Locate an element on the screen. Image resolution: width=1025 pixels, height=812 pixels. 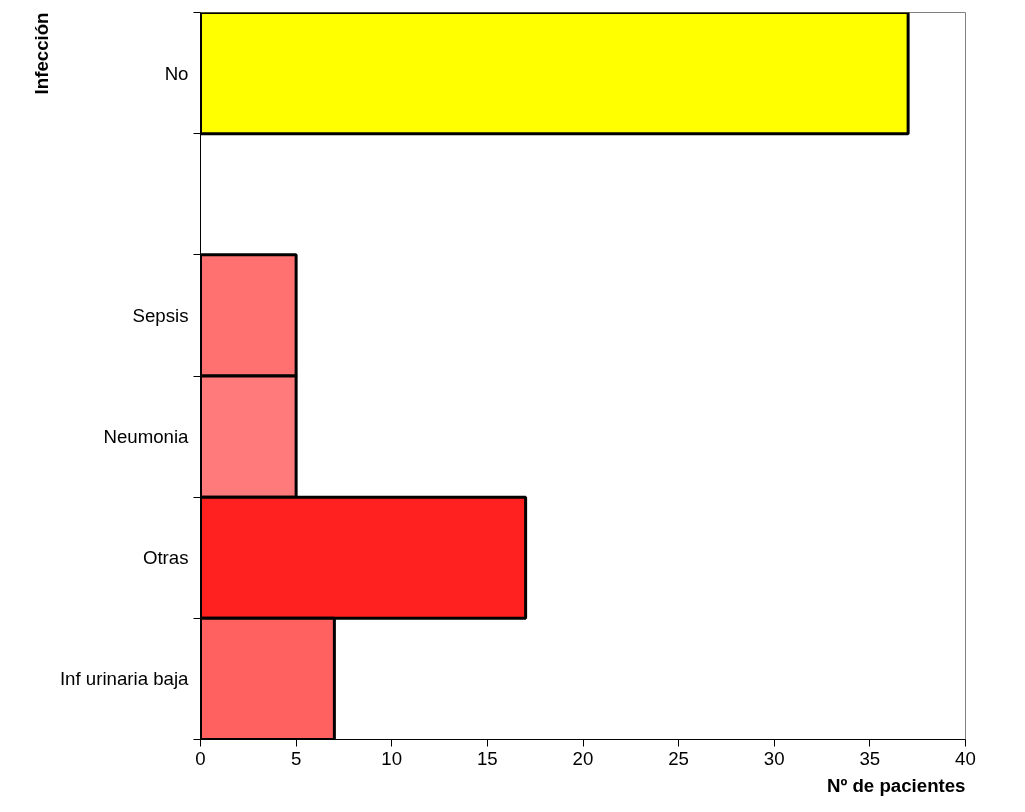
y-tick-label: Neumonia is located at coordinates (146, 437).